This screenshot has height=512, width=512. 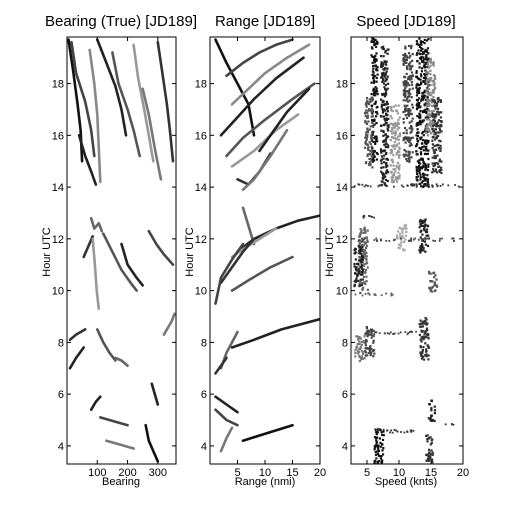 What do you see at coordinates (97, 473) in the screenshot?
I see `bearing-x-tick-label: 100` at bounding box center [97, 473].